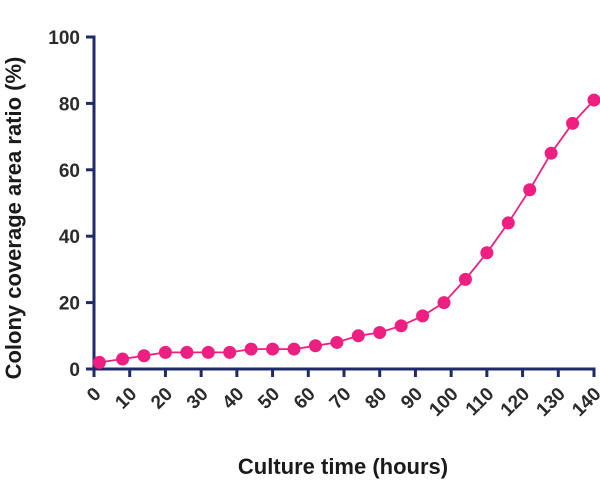 Image resolution: width=600 pixels, height=482 pixels. I want to click on y-tick-label: 60, so click(69, 171).